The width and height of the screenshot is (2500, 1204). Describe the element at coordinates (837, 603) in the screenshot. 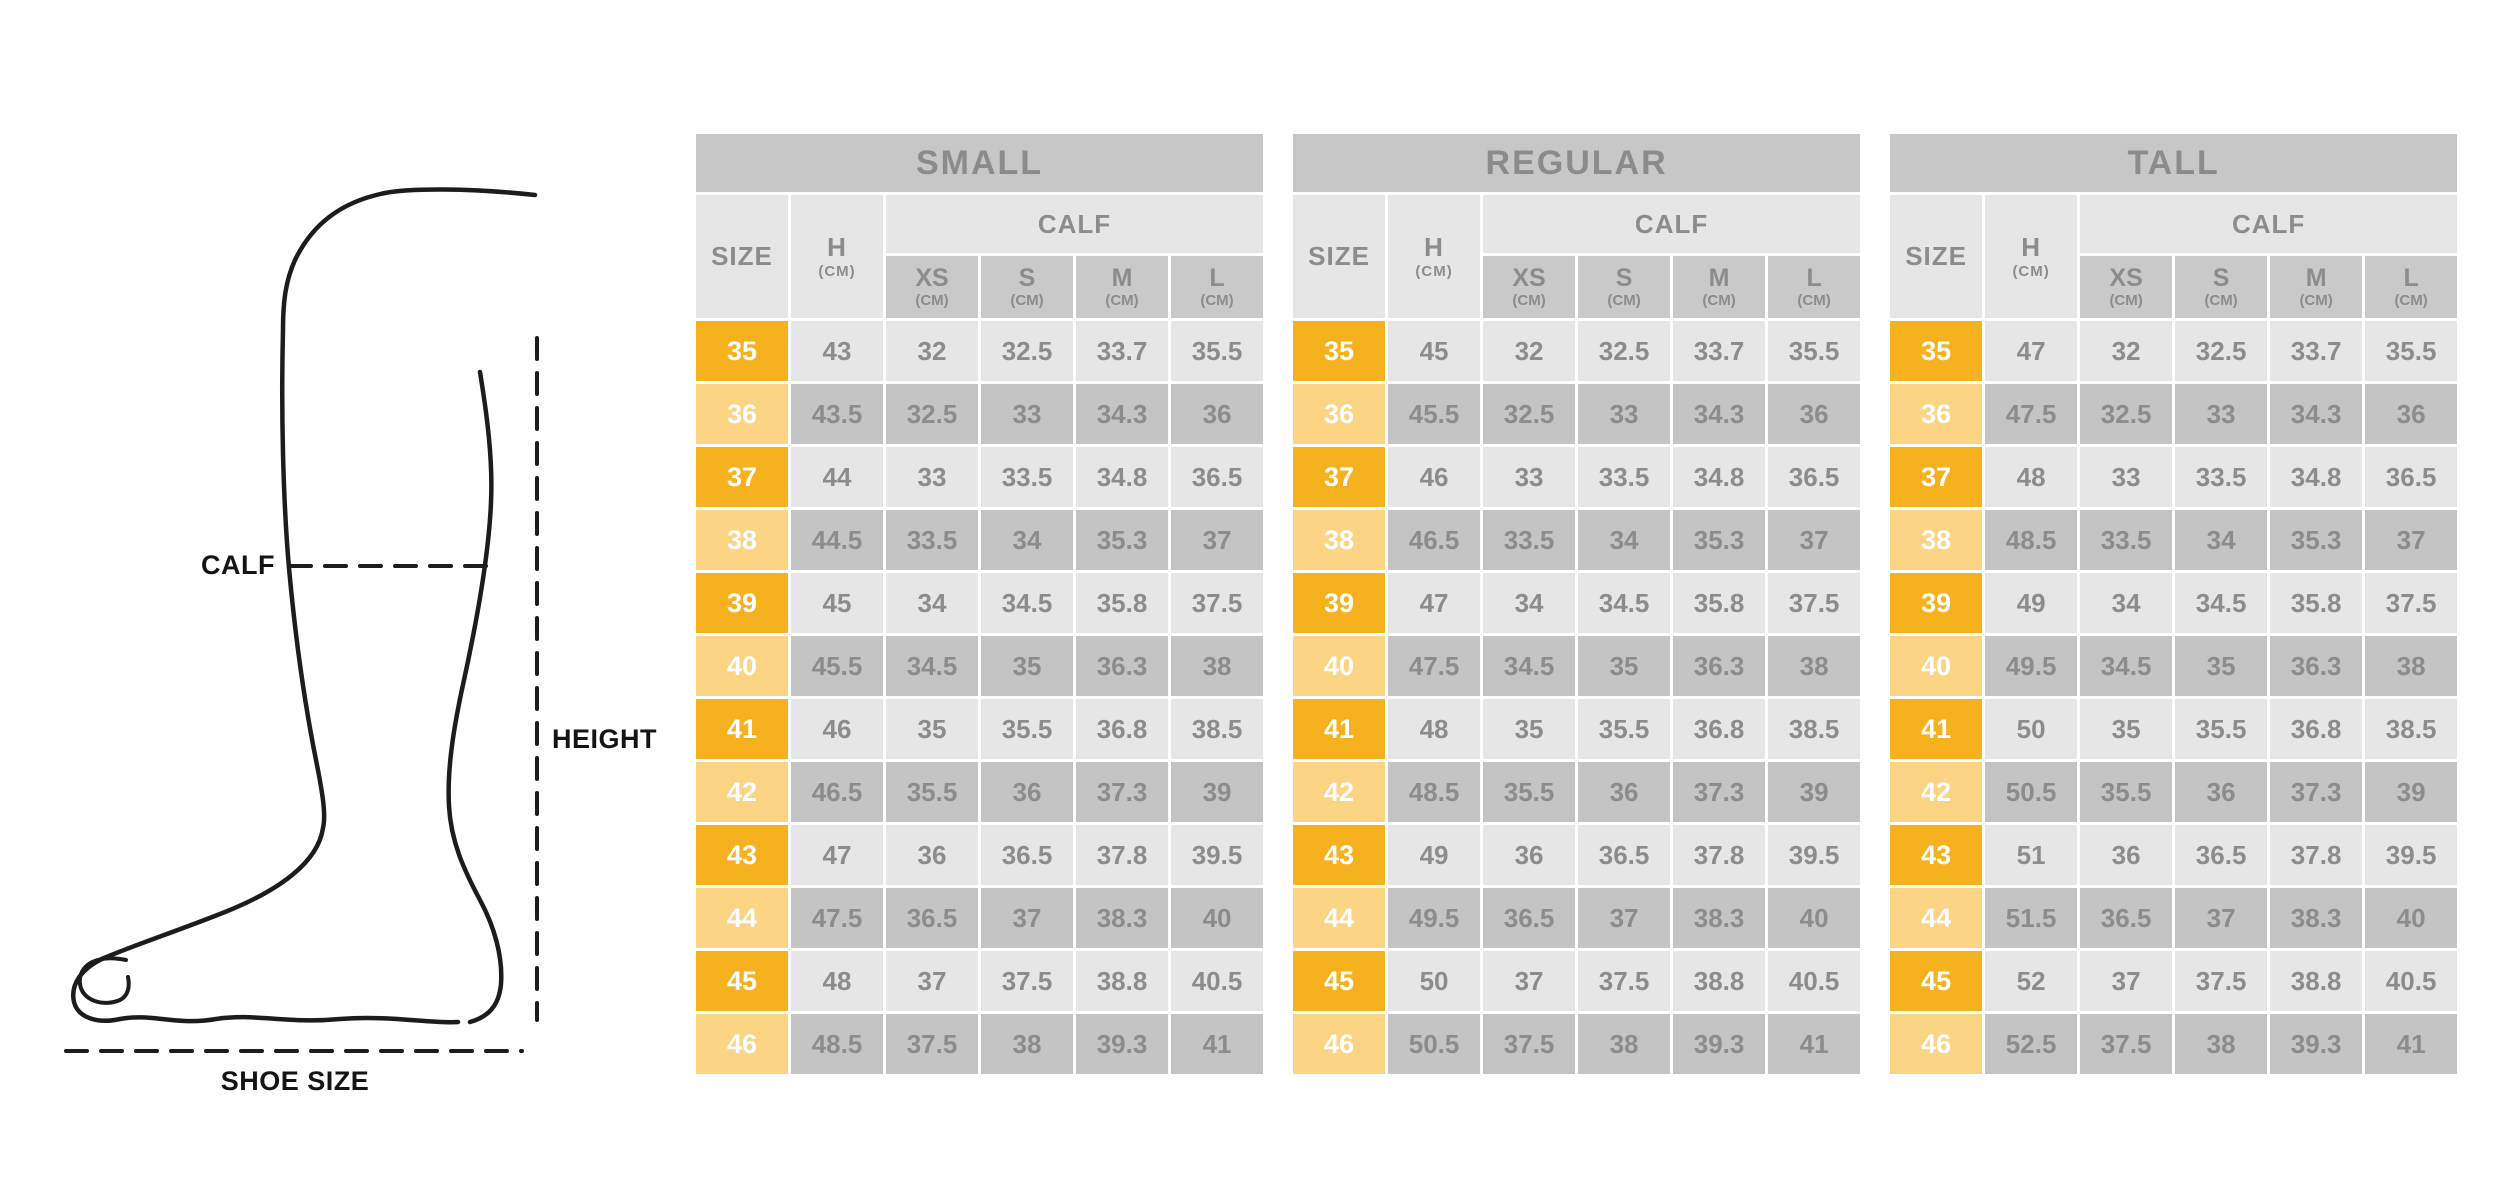

I see `value-cell: 45` at that location.